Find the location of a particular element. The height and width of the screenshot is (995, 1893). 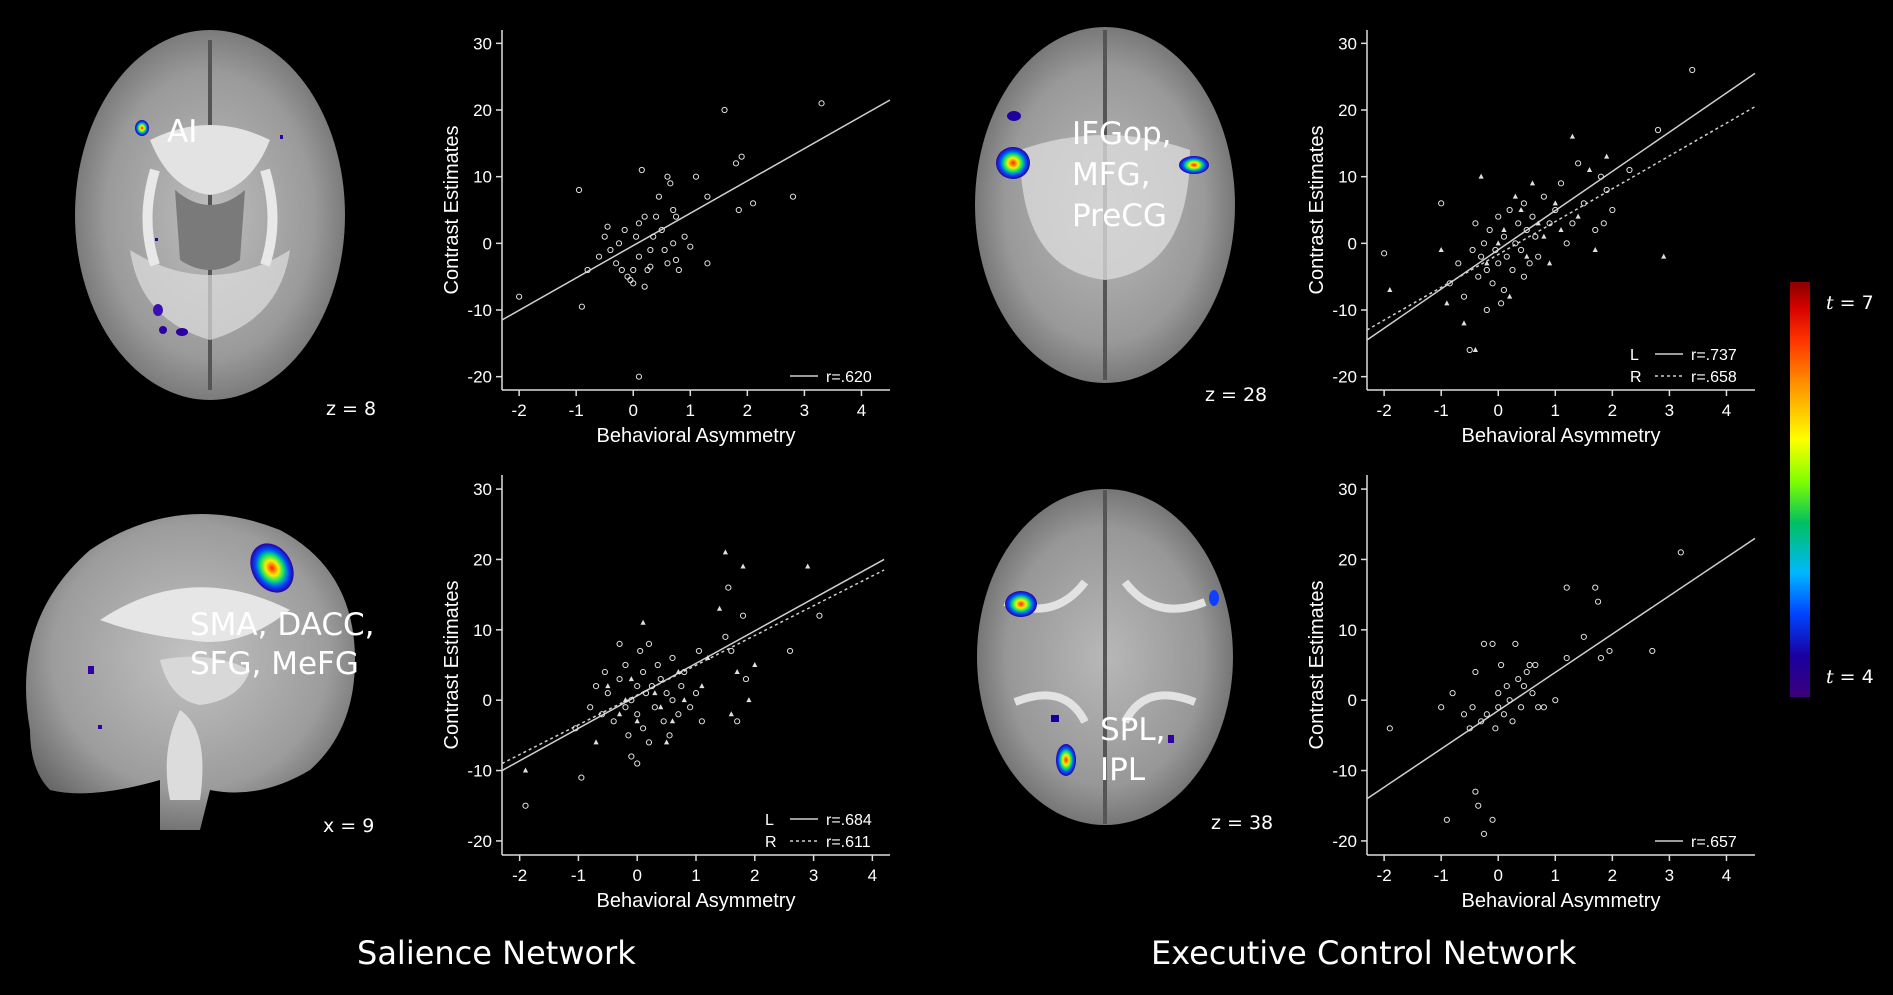

slice-label-spl: z = 38 is located at coordinates (1242, 823).